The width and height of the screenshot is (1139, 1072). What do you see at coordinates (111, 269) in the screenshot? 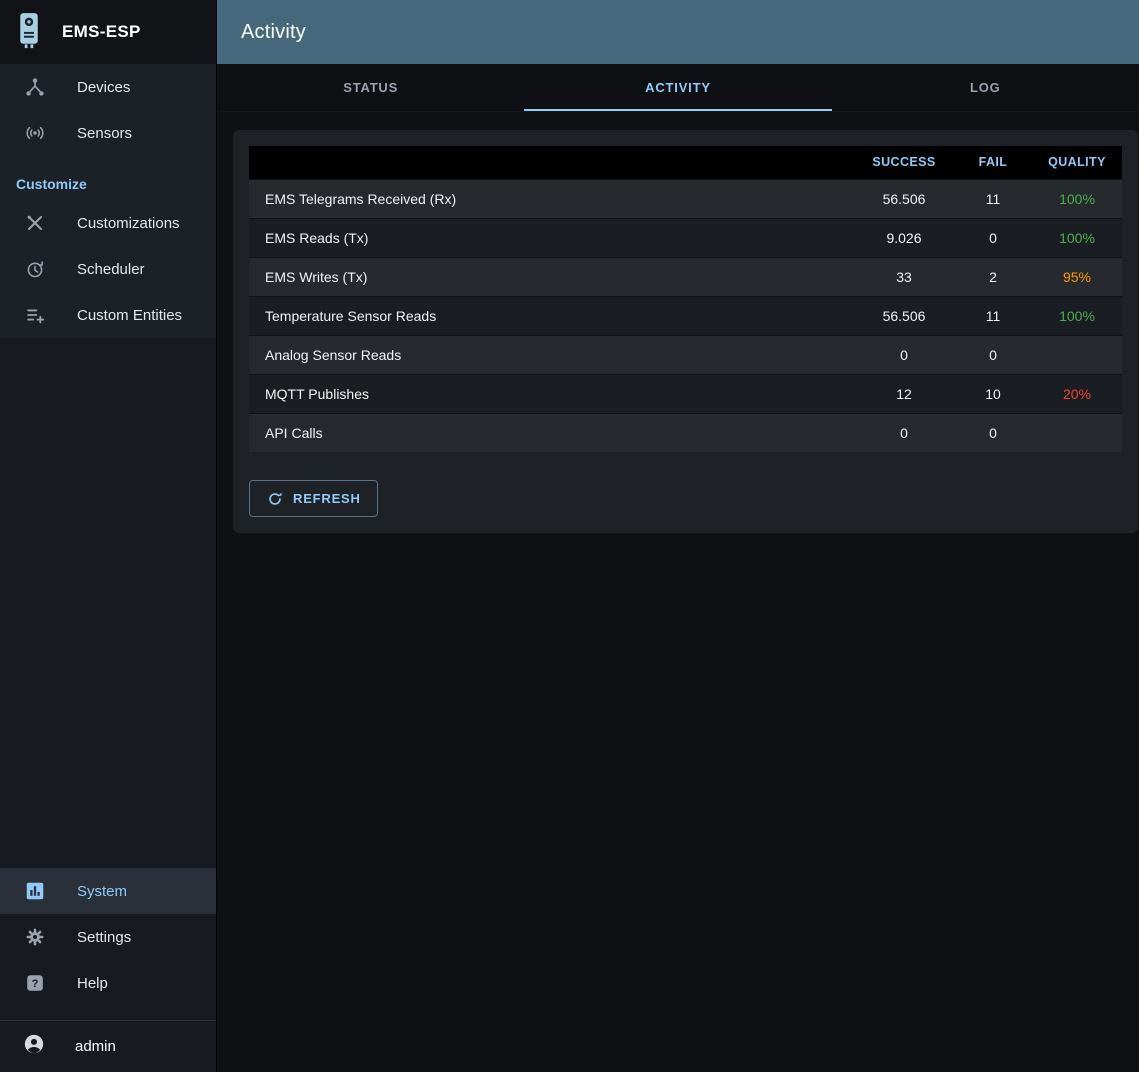
I see `sidebar-item-label: Scheduler` at bounding box center [111, 269].